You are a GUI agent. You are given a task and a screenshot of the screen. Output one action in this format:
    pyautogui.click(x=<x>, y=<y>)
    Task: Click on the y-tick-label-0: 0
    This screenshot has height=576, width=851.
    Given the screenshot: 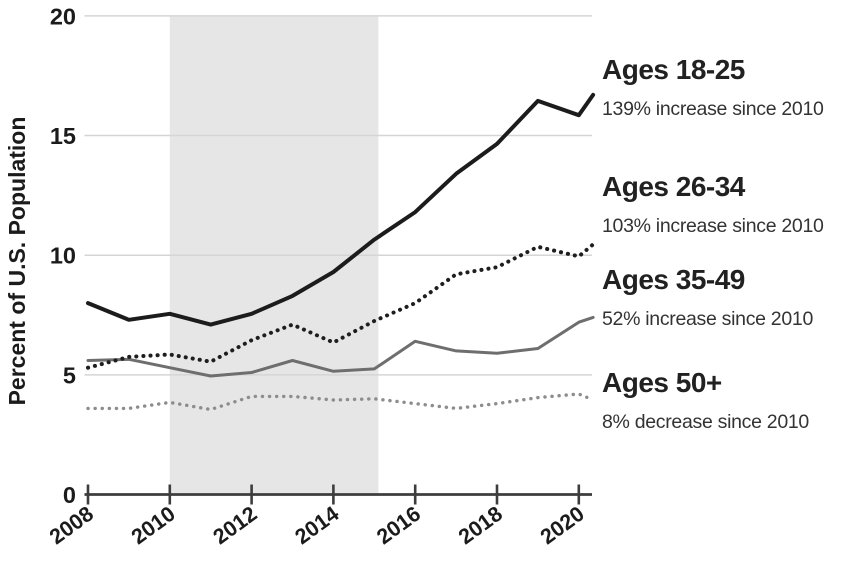 What is the action you would take?
    pyautogui.click(x=69, y=495)
    